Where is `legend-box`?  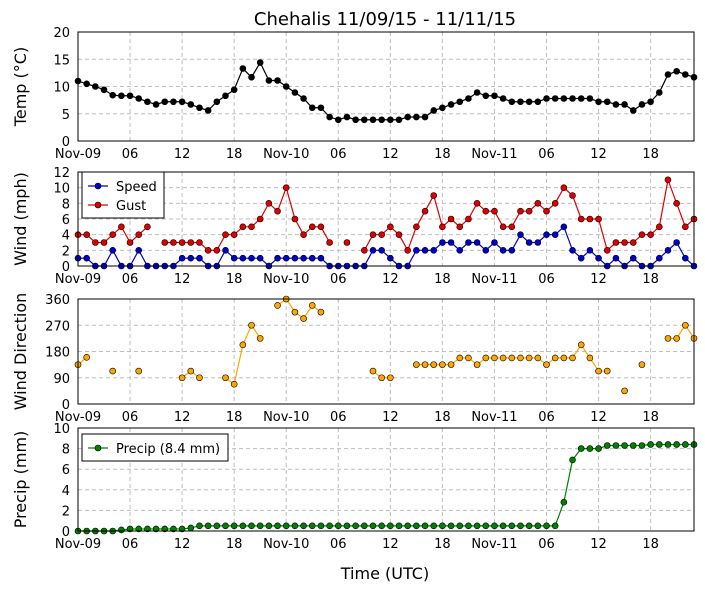 legend-box is located at coordinates (123, 195).